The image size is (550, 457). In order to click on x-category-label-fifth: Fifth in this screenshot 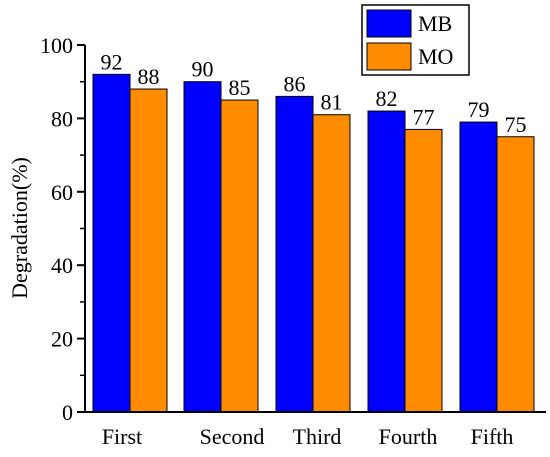, I will do `click(492, 436)`.